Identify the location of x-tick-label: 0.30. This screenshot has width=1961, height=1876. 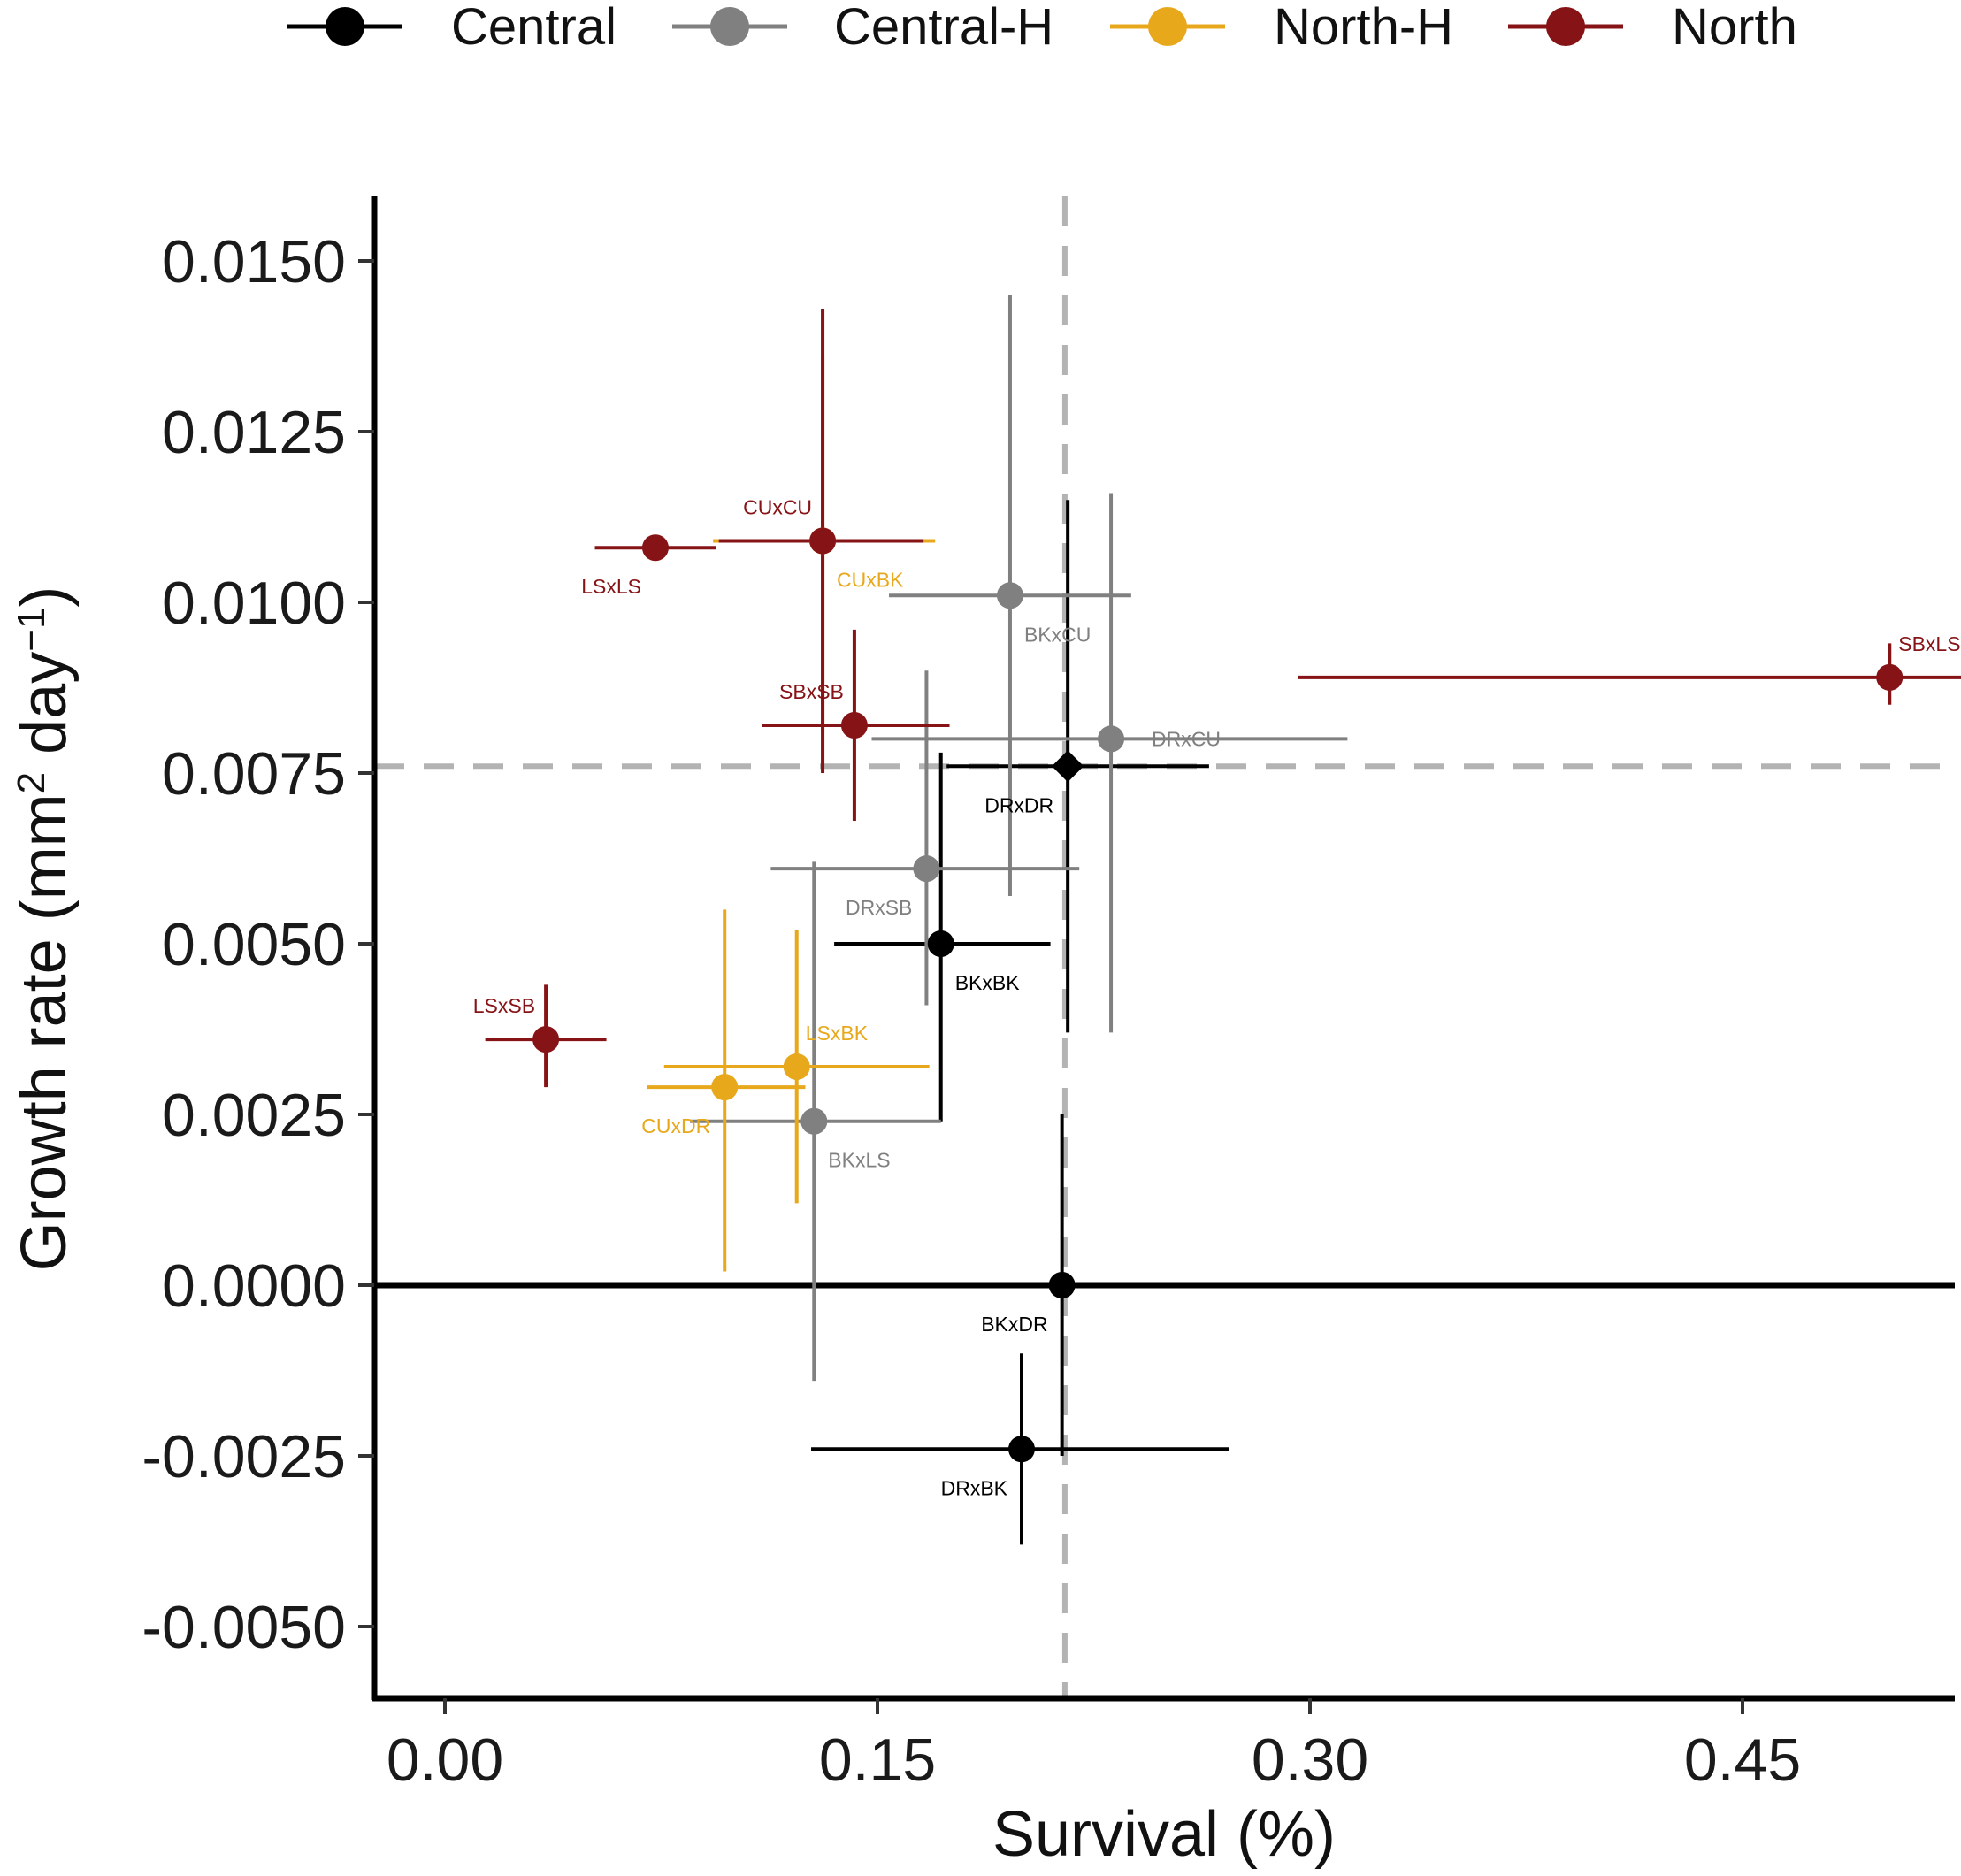
(1310, 1761).